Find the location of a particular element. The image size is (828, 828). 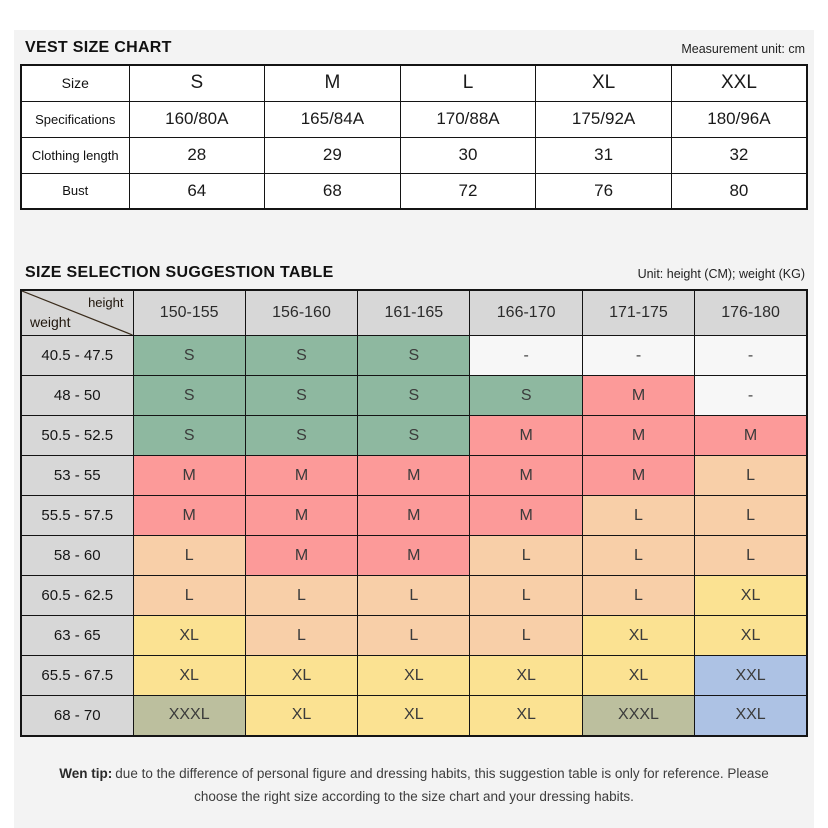

table-row: 53 - 55 M M M M M L is located at coordinates (414, 475).